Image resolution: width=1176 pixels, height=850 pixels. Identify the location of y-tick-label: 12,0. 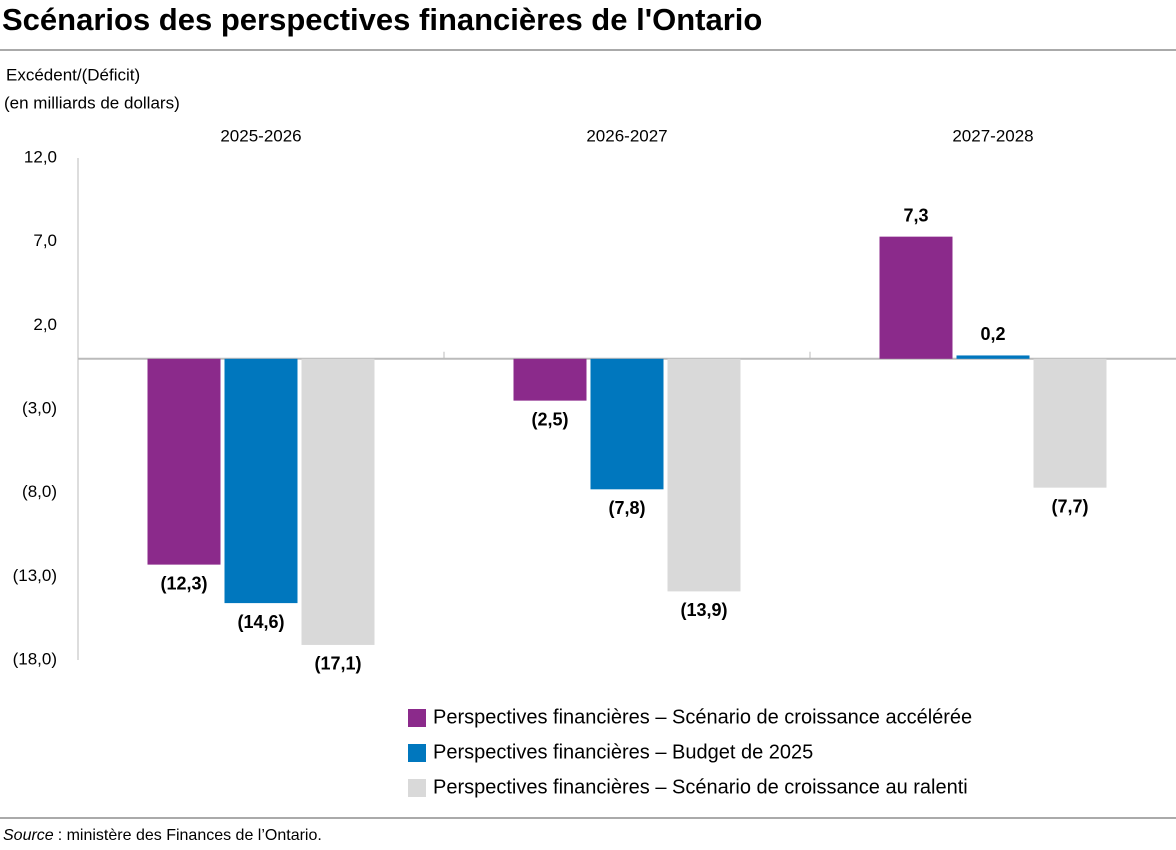
(40, 156).